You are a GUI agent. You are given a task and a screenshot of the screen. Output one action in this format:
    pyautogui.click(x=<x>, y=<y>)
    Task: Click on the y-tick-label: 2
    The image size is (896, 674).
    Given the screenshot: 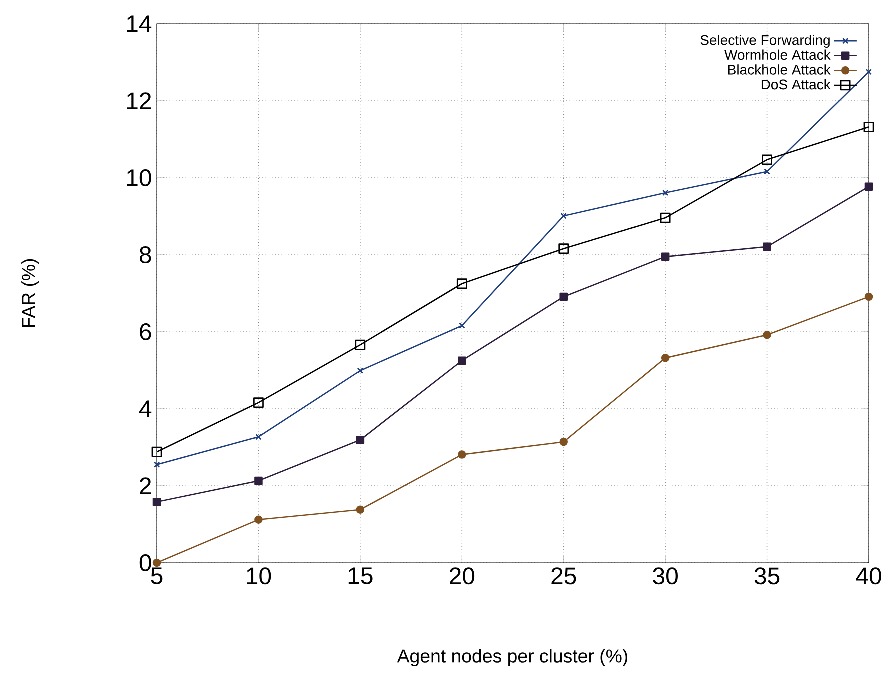 What is the action you would take?
    pyautogui.click(x=146, y=486)
    